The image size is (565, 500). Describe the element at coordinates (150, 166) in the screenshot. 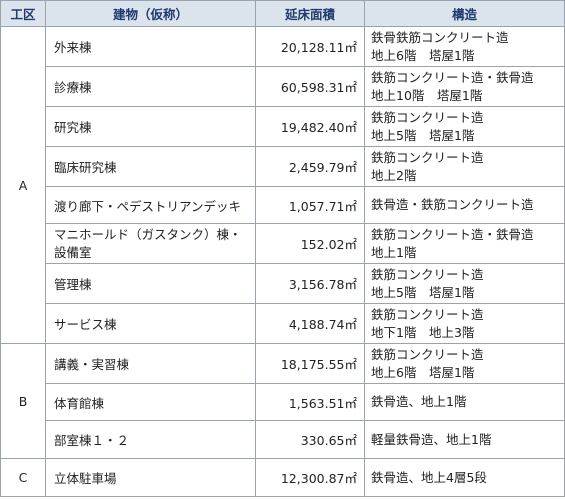

I see `building-name: 臨床研究棟` at that location.